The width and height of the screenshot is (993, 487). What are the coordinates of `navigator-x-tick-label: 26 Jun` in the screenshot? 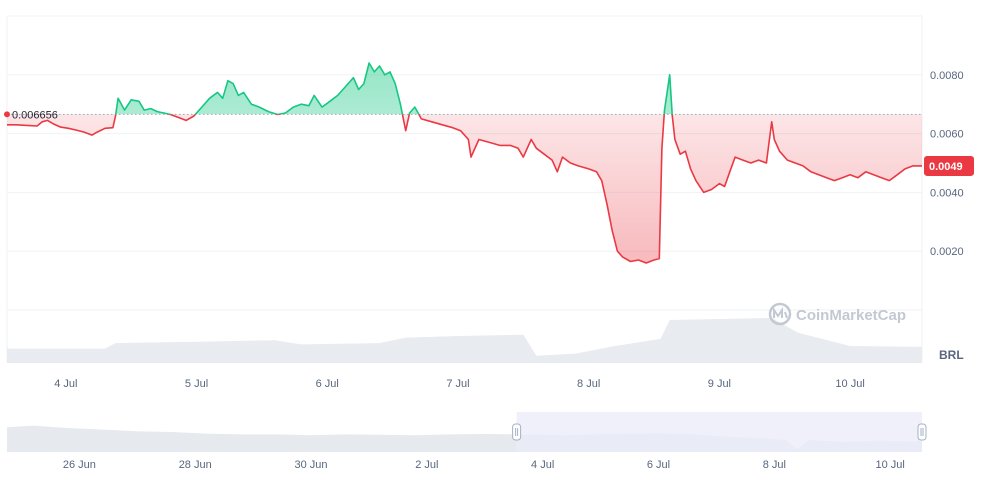 It's located at (79, 465).